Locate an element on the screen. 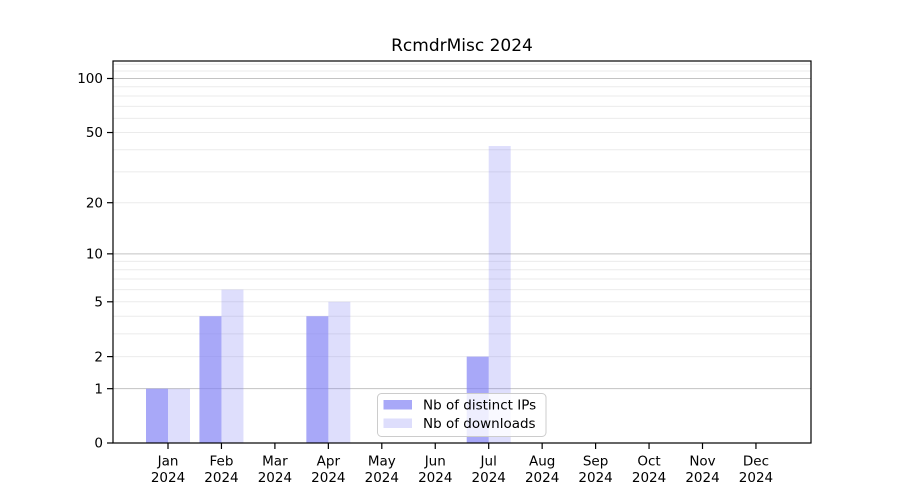 The image size is (900, 500). x-tick-label-month: Sep is located at coordinates (595, 462).